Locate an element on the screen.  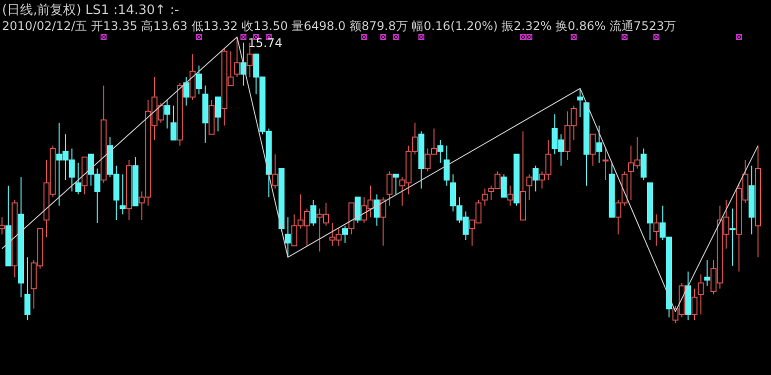
text: LS1 is located at coordinates (95, 10).